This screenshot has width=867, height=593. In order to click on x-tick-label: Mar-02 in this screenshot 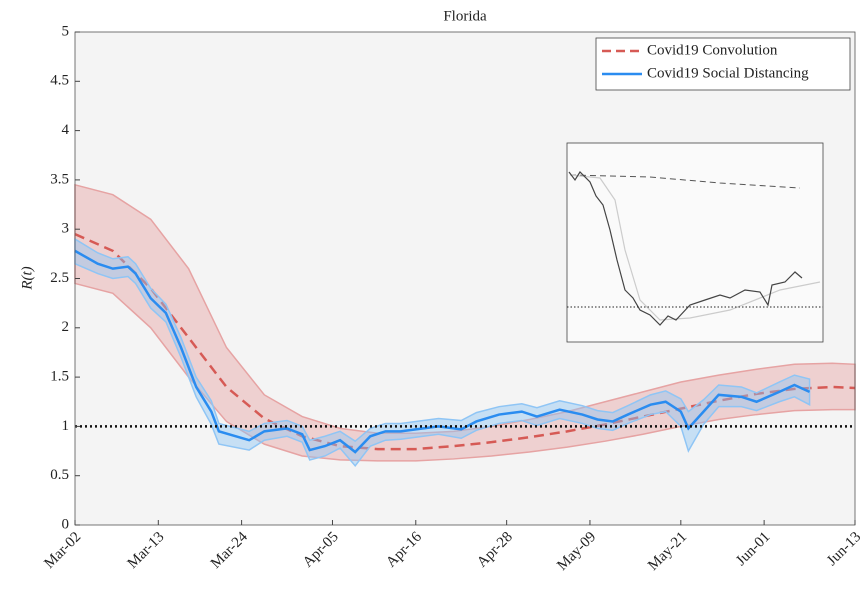, I will do `click(62, 550)`.